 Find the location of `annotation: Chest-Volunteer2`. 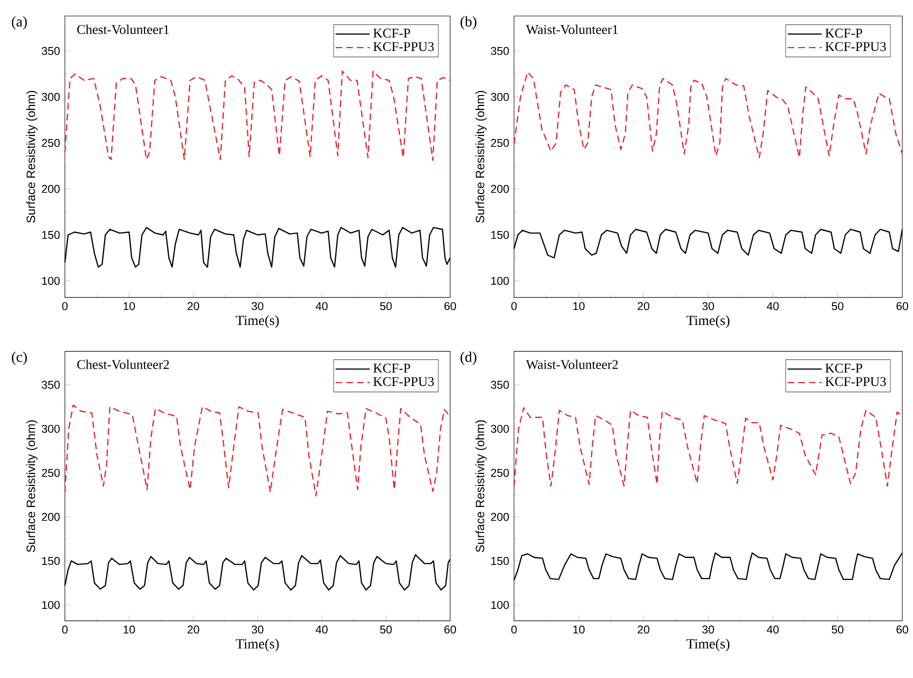

annotation: Chest-Volunteer2 is located at coordinates (123, 365).